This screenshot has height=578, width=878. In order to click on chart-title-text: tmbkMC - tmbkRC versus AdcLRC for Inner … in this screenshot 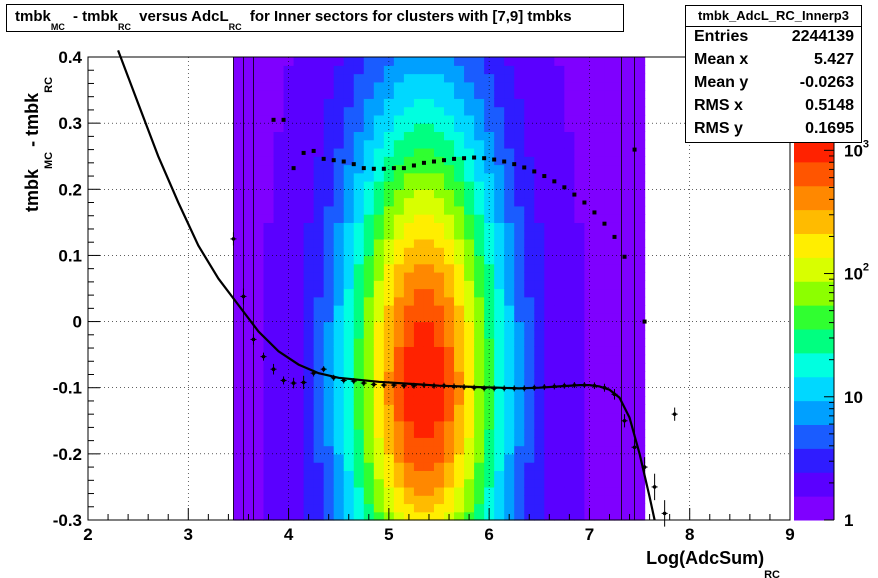, I will do `click(293, 20)`.